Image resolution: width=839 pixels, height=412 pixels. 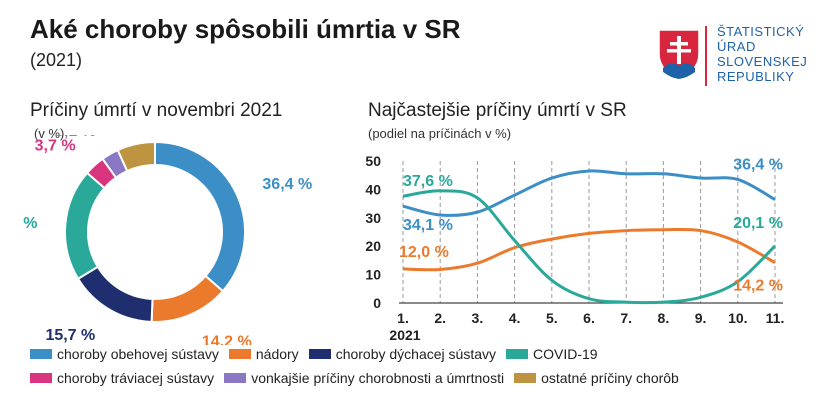 I want to click on logo-line: SLOVENSKEJ, so click(x=762, y=61).